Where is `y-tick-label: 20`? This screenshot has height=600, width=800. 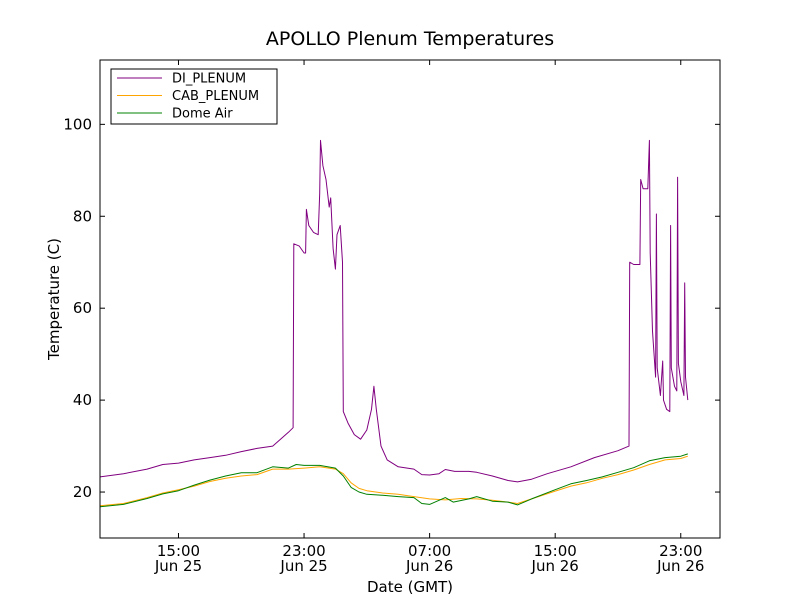 y-tick-label: 20 is located at coordinates (82, 492).